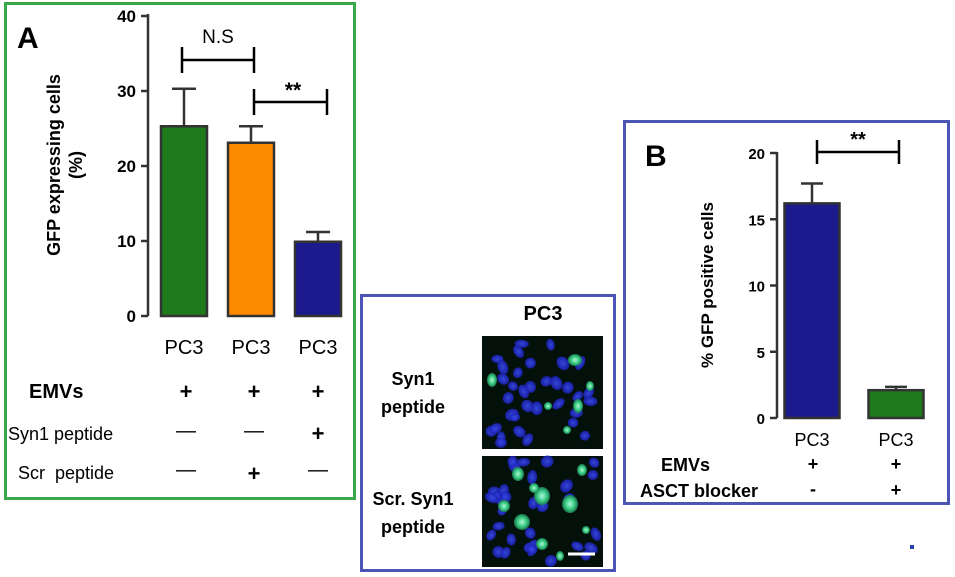  I want to click on row-label-emvs: EMVs, so click(56, 392).